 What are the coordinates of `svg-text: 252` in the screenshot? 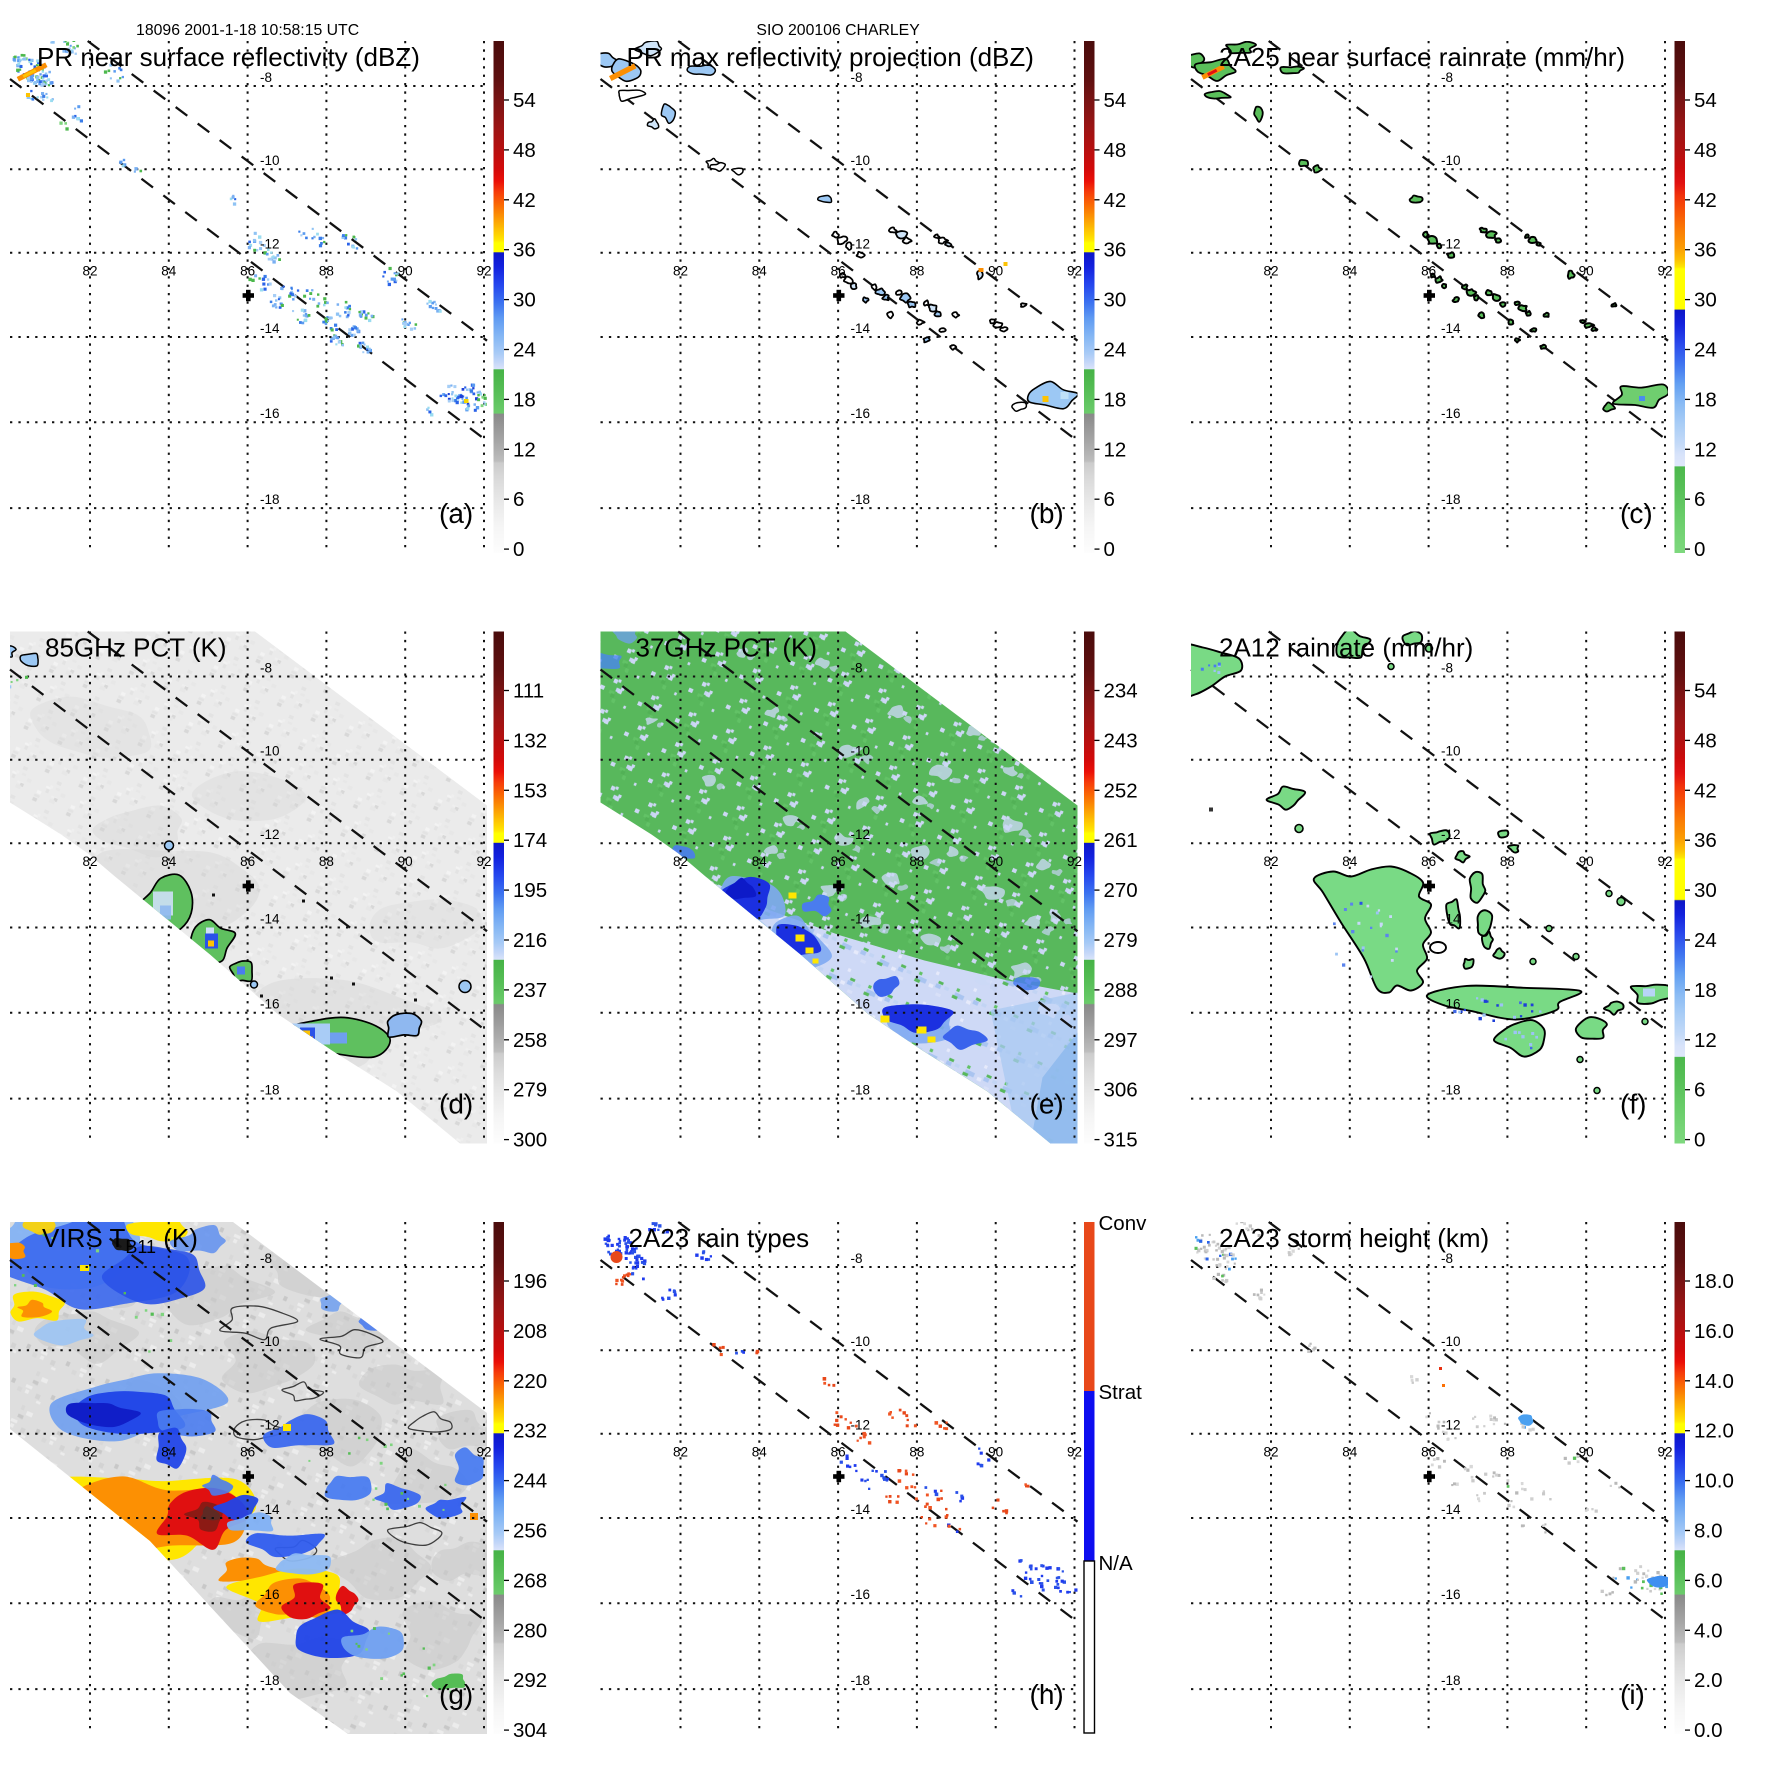 It's located at (1121, 790).